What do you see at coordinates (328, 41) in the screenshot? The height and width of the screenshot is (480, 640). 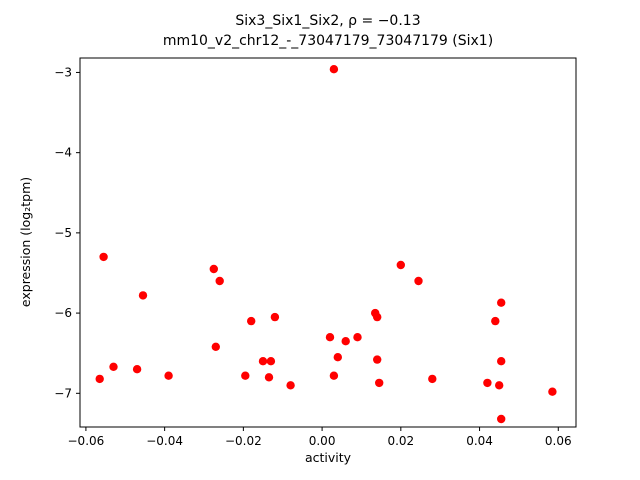 I see `chart-subtitle: mm10_v2_chr12_-_73047179_73047179 (Six1)` at bounding box center [328, 41].